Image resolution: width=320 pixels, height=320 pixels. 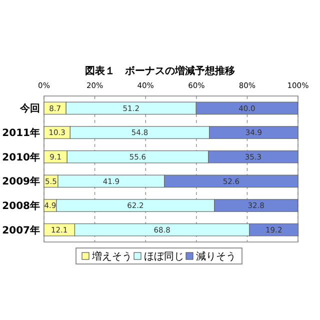 What do you see at coordinates (21, 157) in the screenshot?
I see `y-tick-label: 2010年` at bounding box center [21, 157].